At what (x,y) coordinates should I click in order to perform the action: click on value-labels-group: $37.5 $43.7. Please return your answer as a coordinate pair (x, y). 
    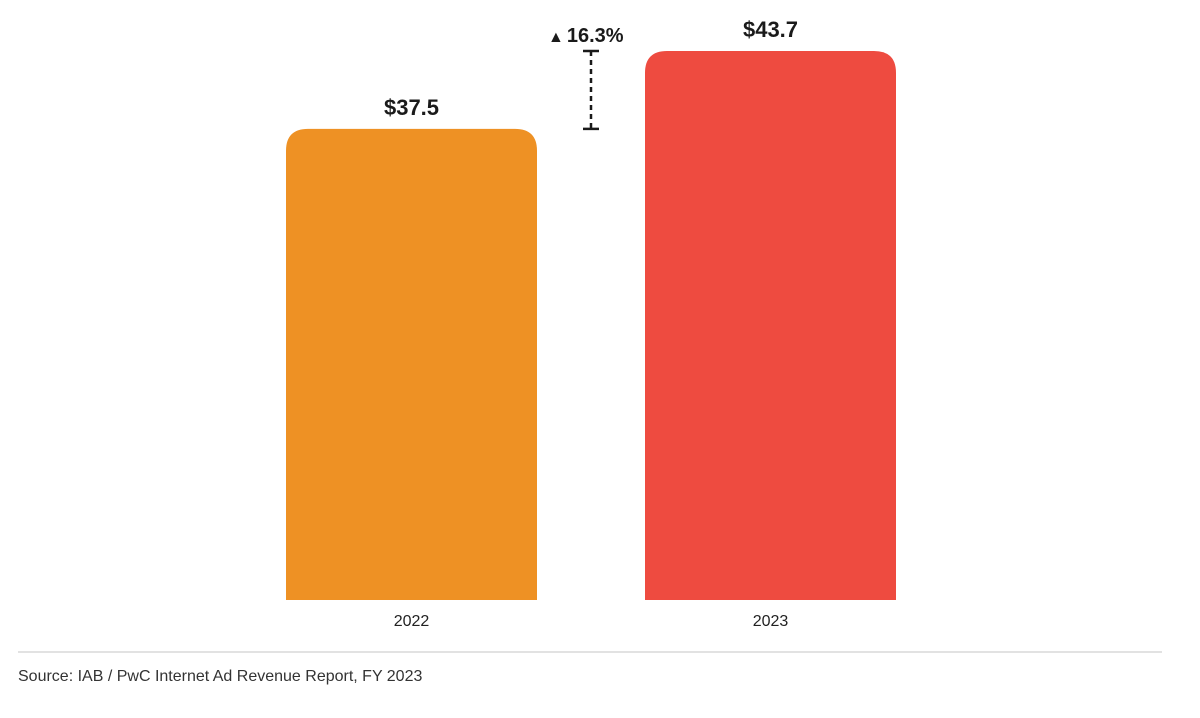
    Looking at the image, I should click on (591, 68).